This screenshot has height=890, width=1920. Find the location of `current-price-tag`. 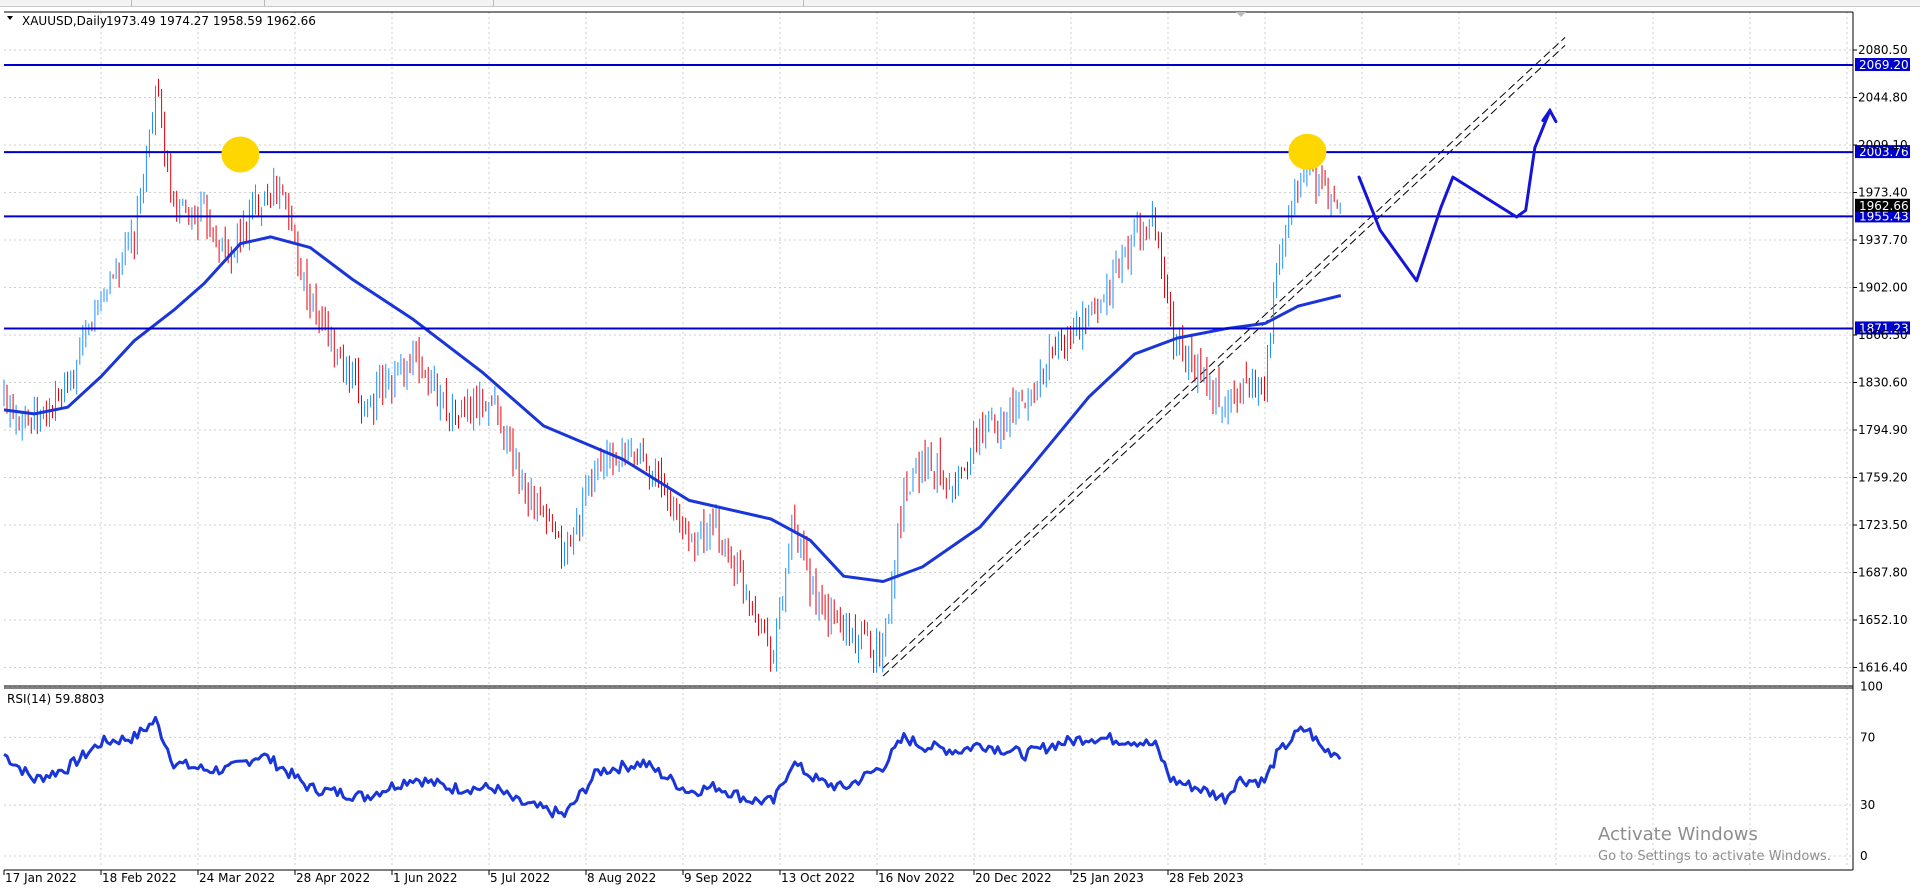

current-price-tag is located at coordinates (1882, 205).